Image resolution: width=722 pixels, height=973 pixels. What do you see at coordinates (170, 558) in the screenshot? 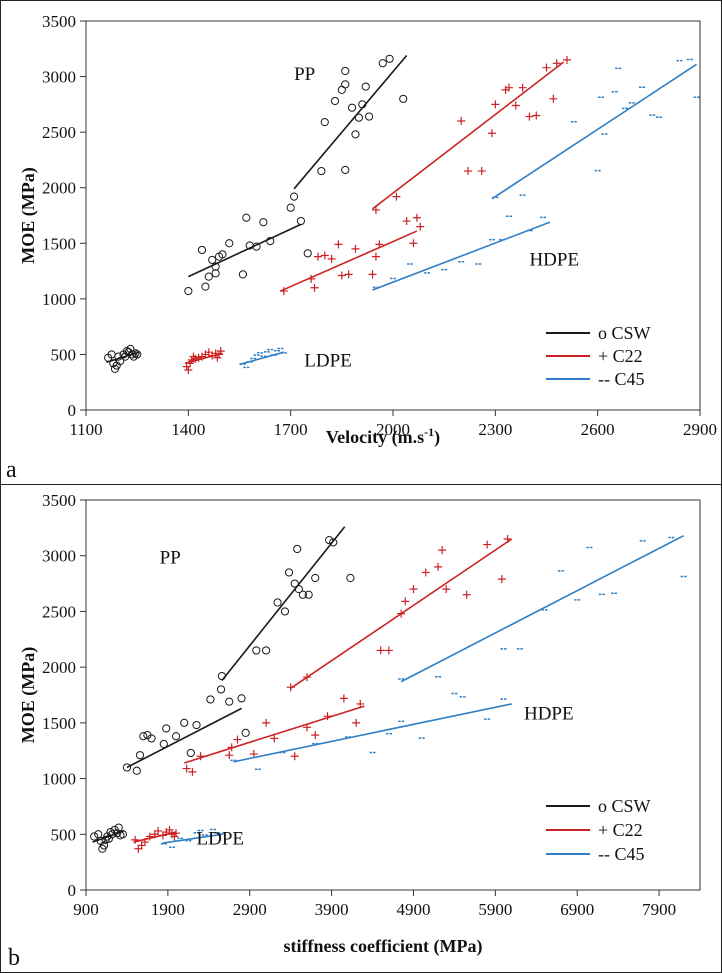
I see `annotation-pp: PP` at bounding box center [170, 558].